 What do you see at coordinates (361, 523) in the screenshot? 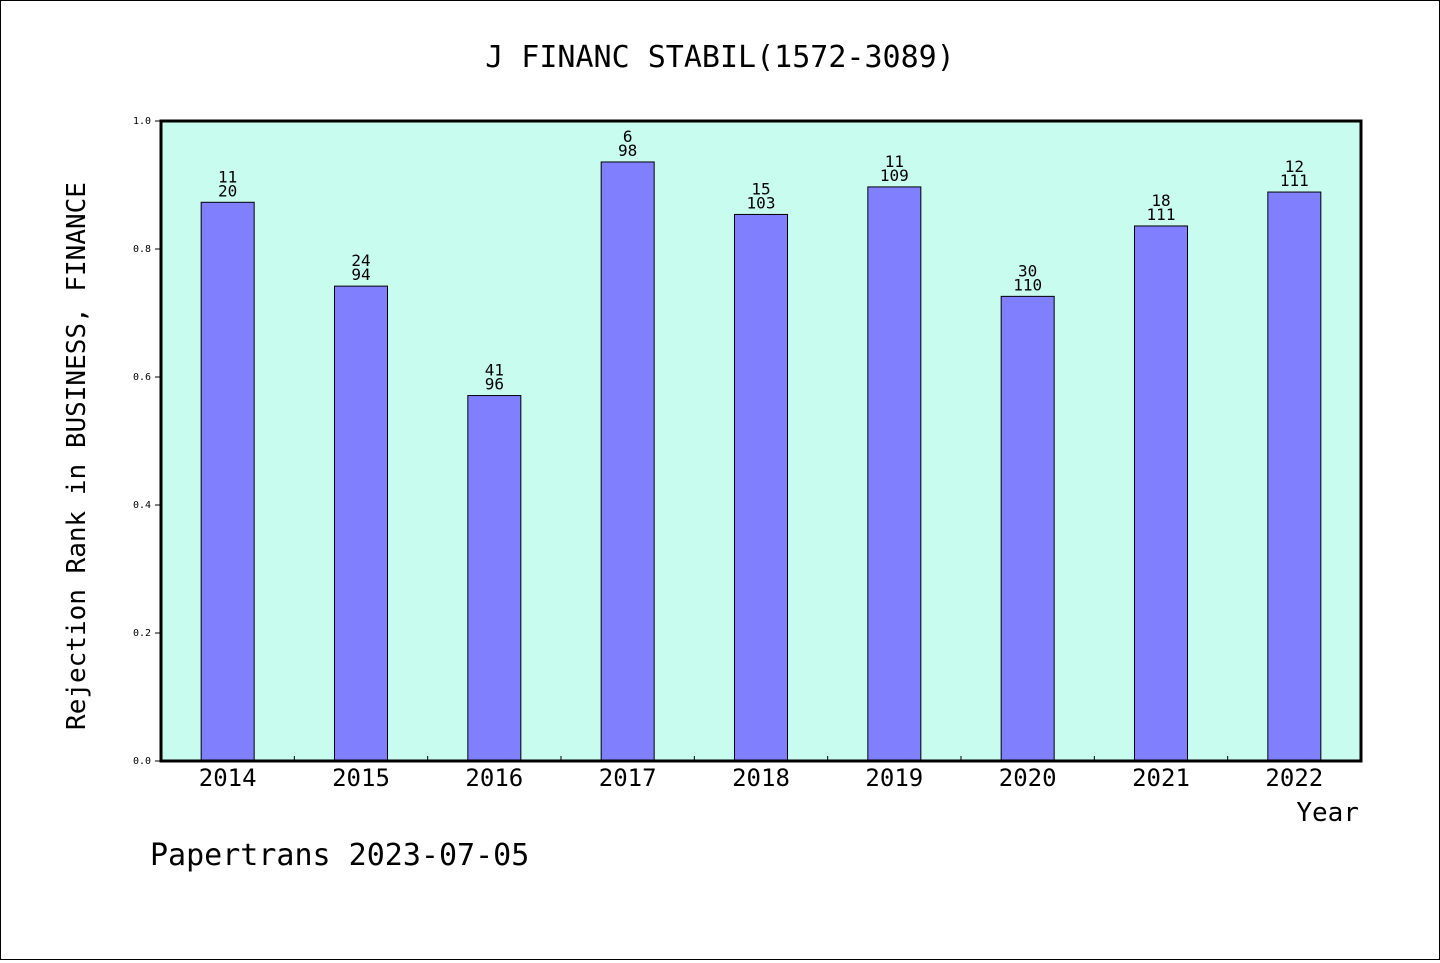
I see `bar-2015` at bounding box center [361, 523].